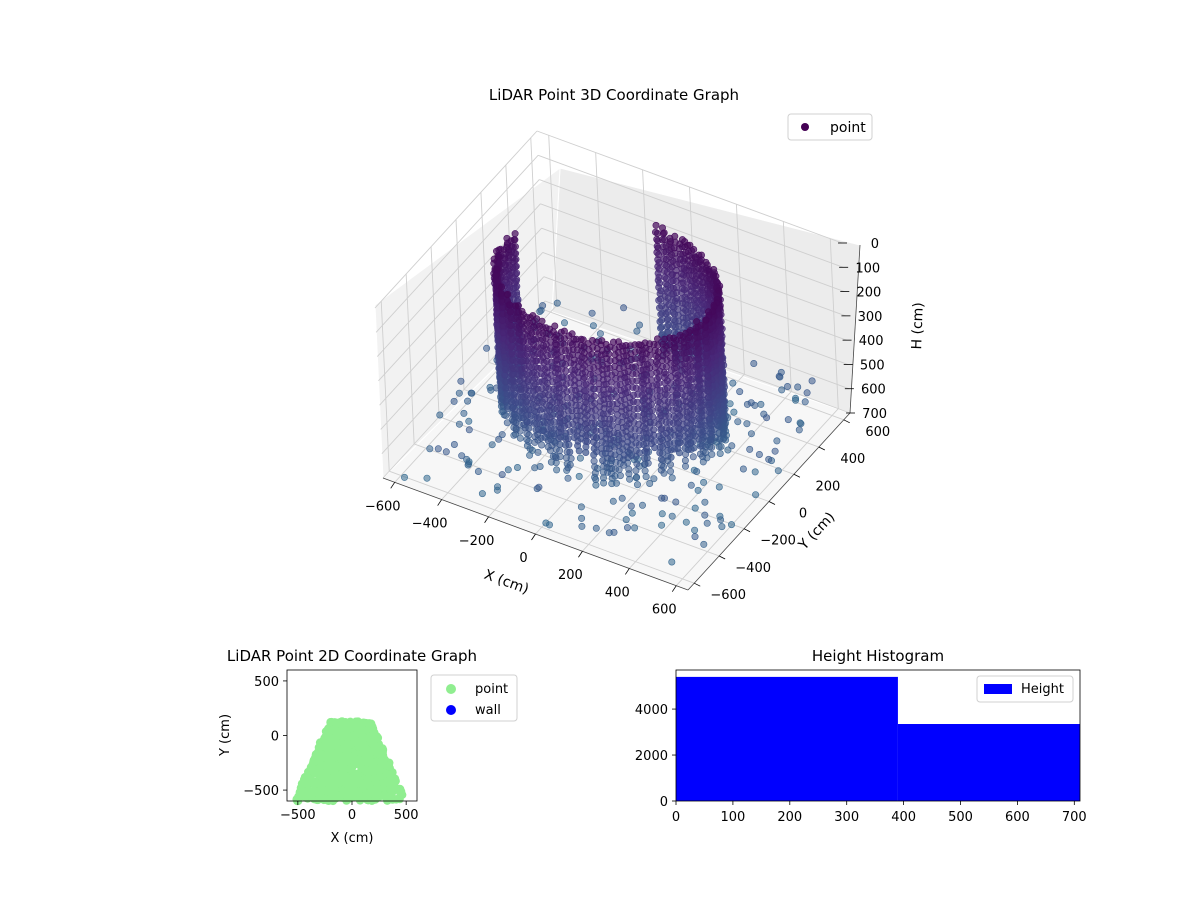 The width and height of the screenshot is (1200, 900). Describe the element at coordinates (877, 432) in the screenshot. I see `y-tick-label: 600` at that location.